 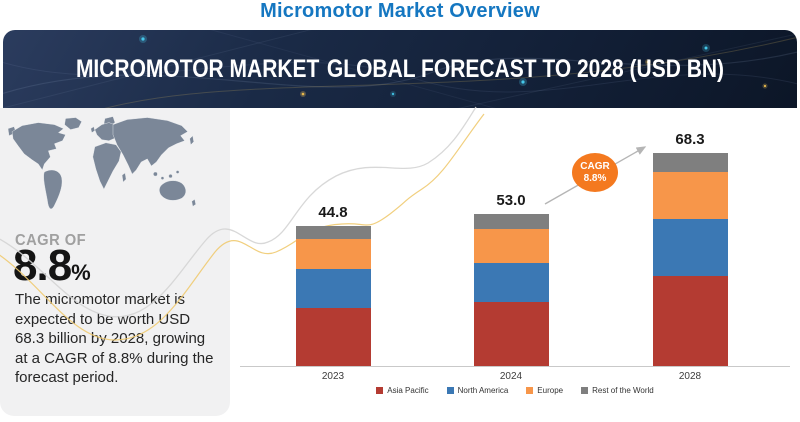 What do you see at coordinates (483, 390) in the screenshot?
I see `legend-label: North America` at bounding box center [483, 390].